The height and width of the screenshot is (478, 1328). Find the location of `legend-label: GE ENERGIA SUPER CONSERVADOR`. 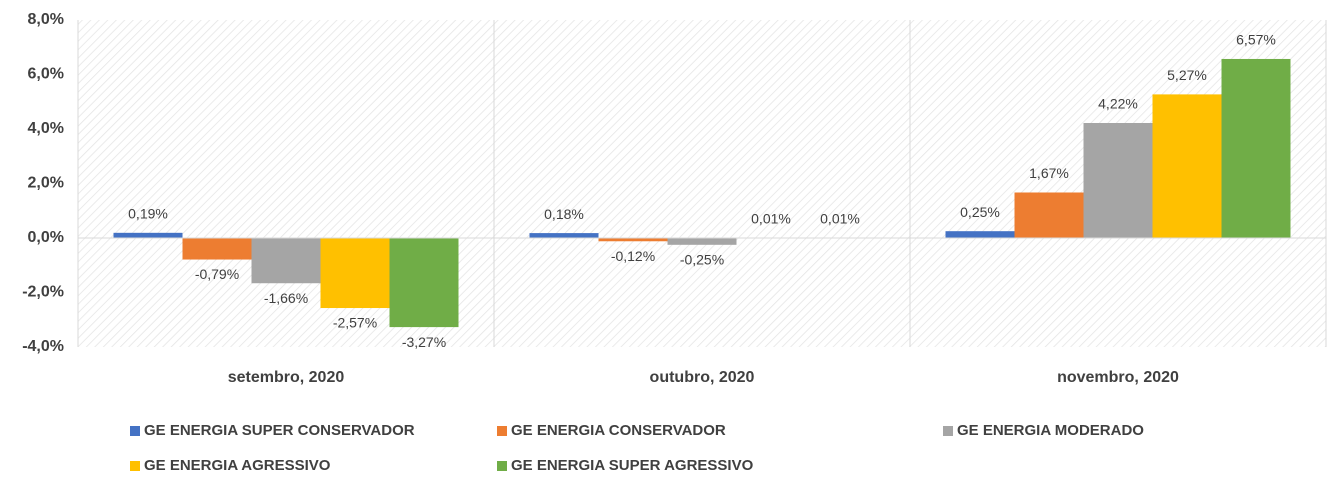

legend-label: GE ENERGIA SUPER CONSERVADOR is located at coordinates (279, 430).